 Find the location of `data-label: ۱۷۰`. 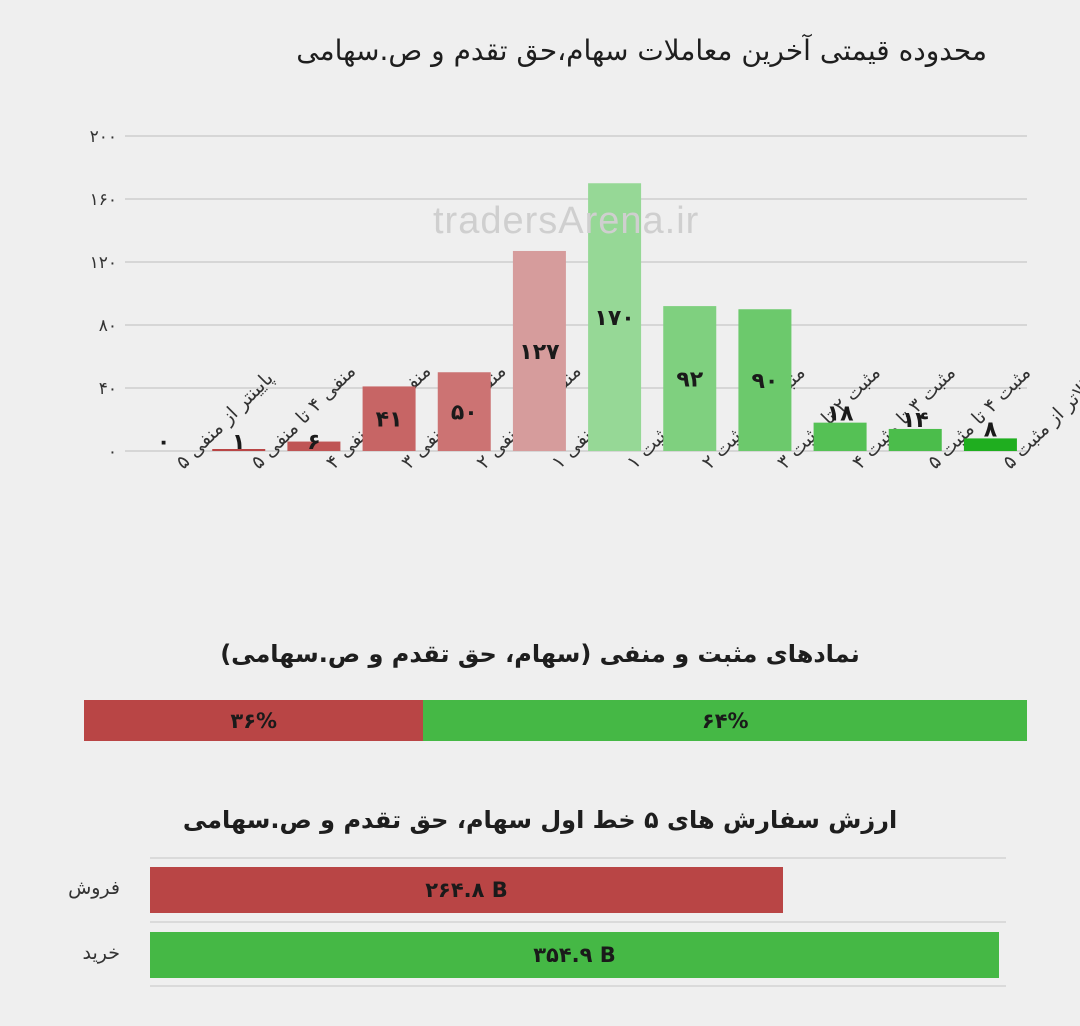

data-label: ۱۷۰ is located at coordinates (614, 318).